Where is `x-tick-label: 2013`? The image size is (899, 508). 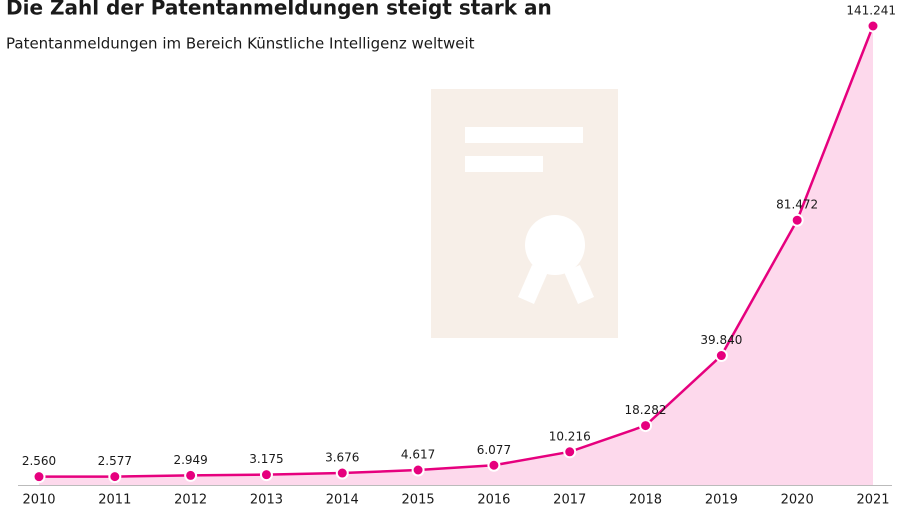
x-tick-label: 2013 is located at coordinates (266, 500).